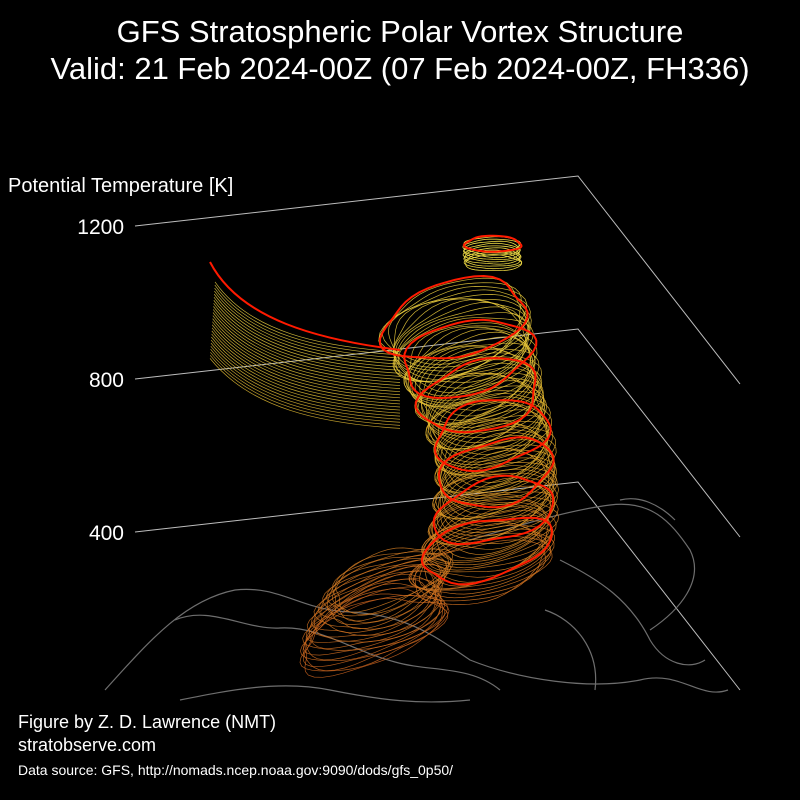 The width and height of the screenshot is (800, 800). I want to click on z-axis-label: Potential Temperature [K], so click(121, 186).